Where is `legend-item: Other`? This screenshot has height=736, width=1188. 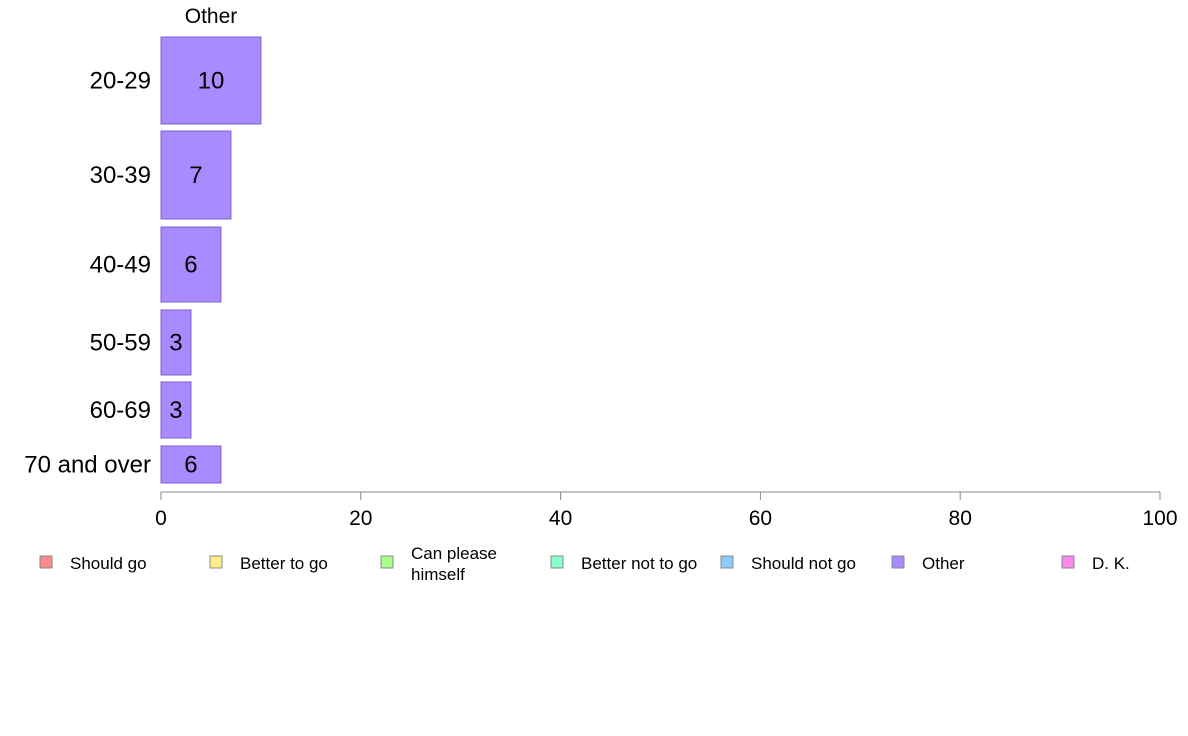 legend-item: Other is located at coordinates (928, 563).